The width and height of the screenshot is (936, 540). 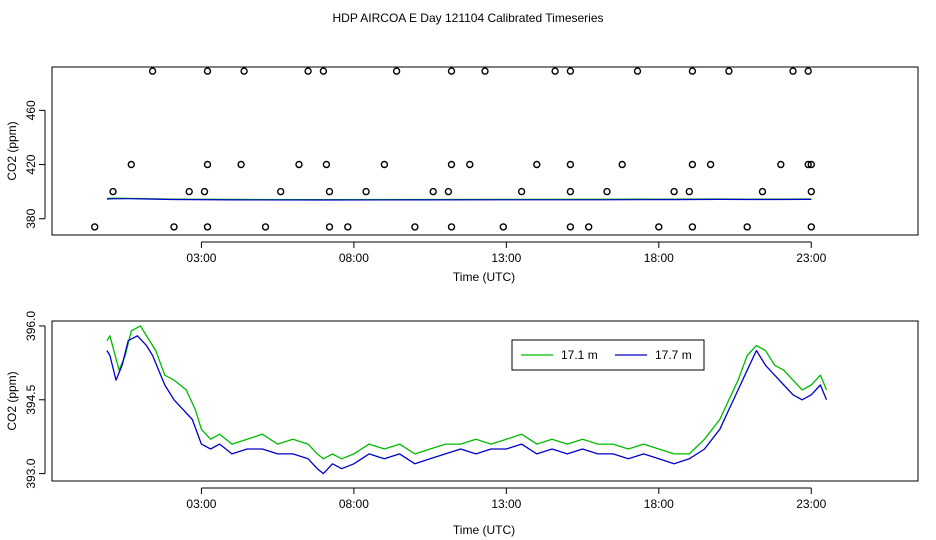 I want to click on p1-x-tick-label: 18:00, so click(x=659, y=258).